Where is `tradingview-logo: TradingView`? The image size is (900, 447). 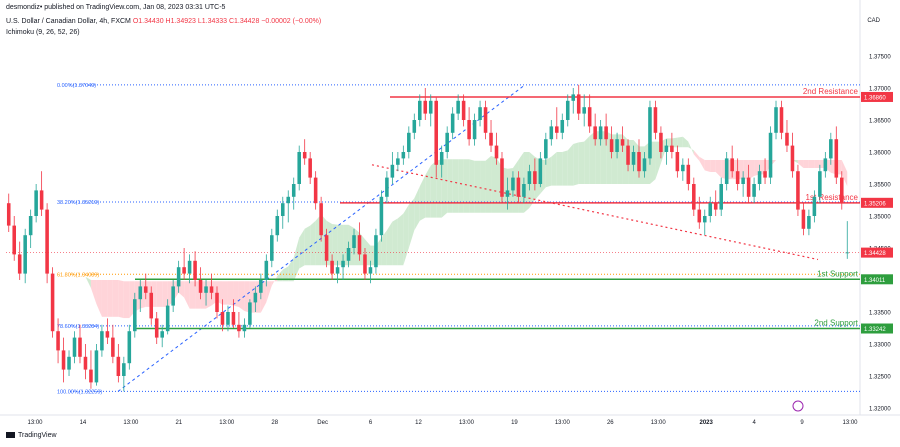
tradingview-logo: TradingView is located at coordinates (31, 435).